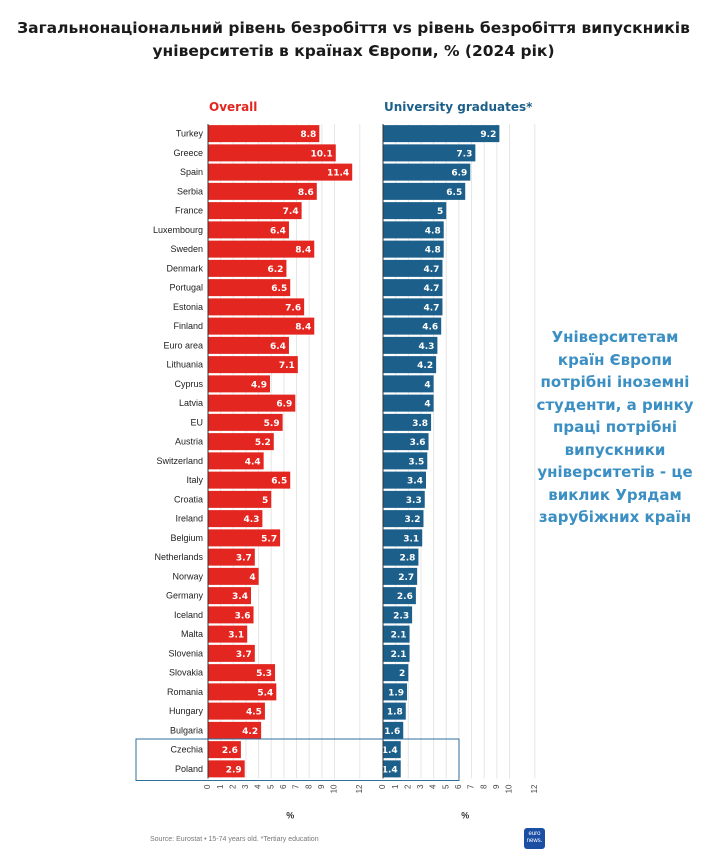 The width and height of the screenshot is (707, 866). Describe the element at coordinates (188, 153) in the screenshot. I see `category-label: Greece` at that location.